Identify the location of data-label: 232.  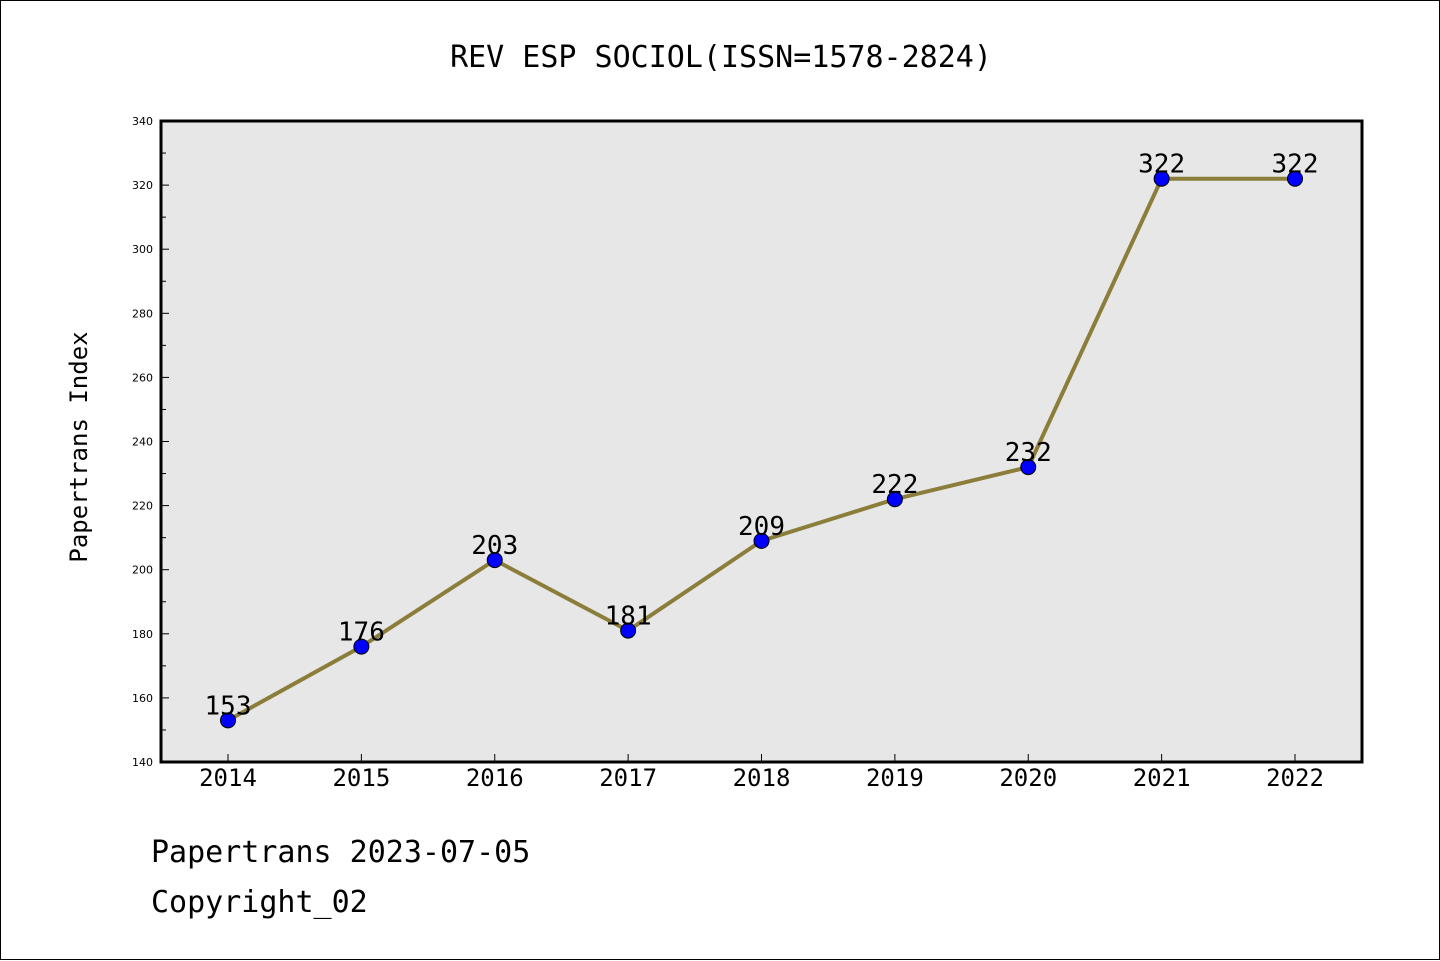
(1028, 453).